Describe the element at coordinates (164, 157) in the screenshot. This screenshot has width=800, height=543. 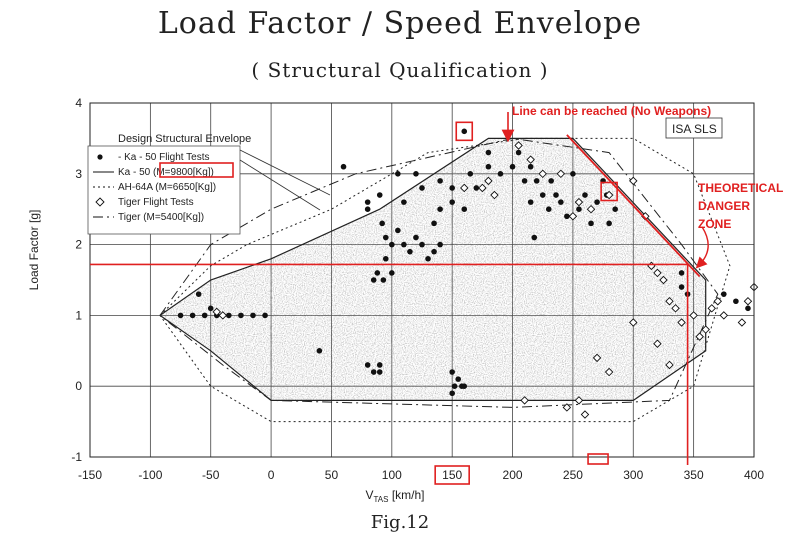
I see `legend-label: - Ka - 50 Flight Tests` at that location.